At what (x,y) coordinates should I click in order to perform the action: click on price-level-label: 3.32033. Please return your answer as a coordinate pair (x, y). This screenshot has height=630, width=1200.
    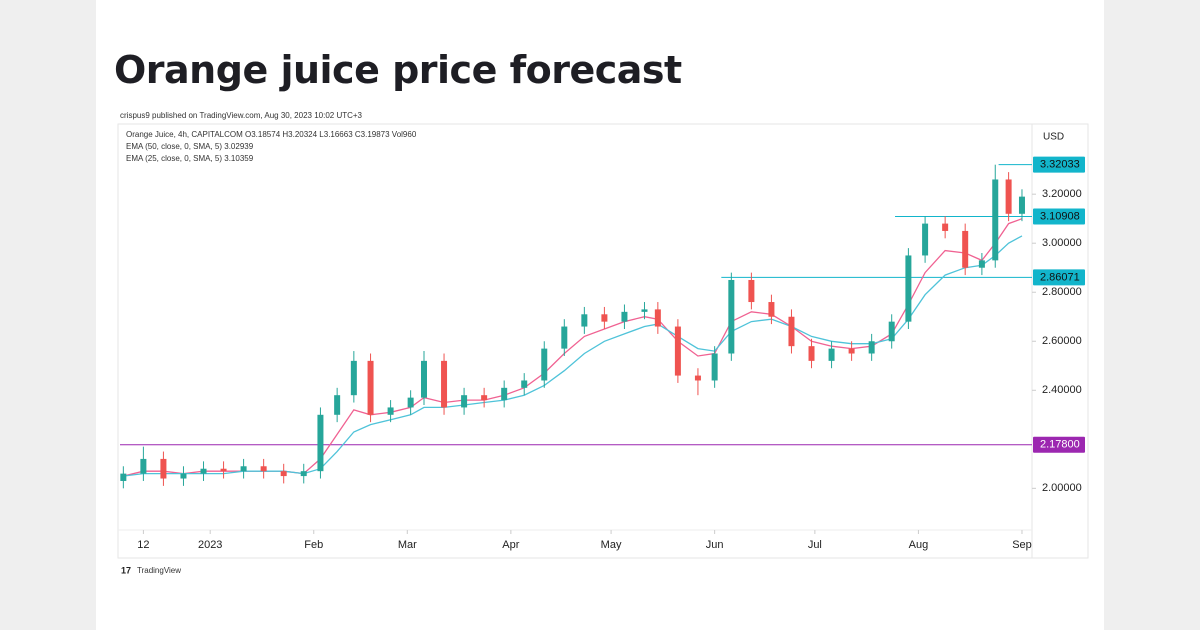
    Looking at the image, I should click on (1060, 165).